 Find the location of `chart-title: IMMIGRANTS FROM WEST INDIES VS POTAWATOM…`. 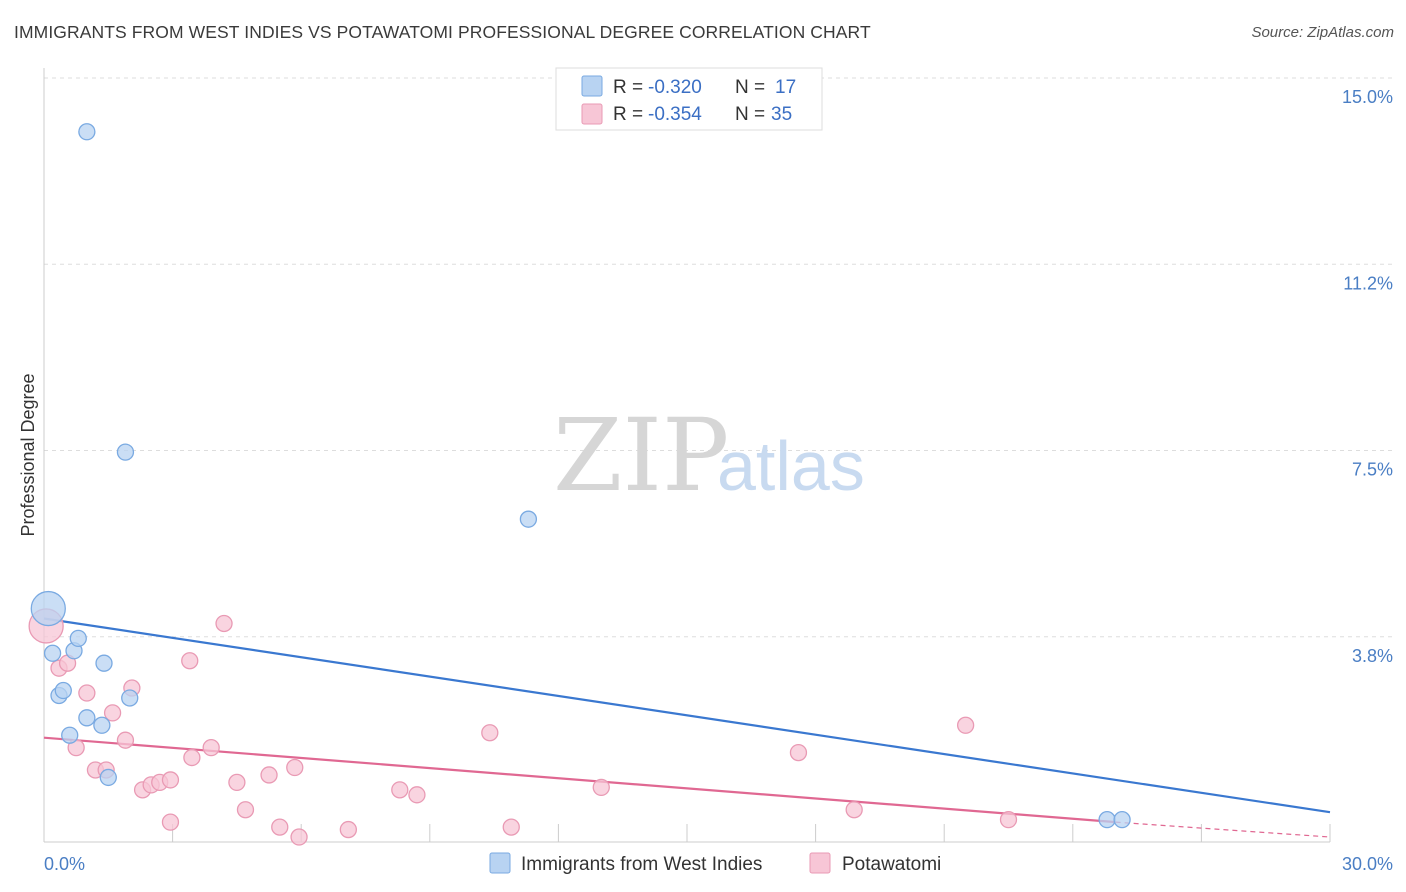

chart-title: IMMIGRANTS FROM WEST INDIES VS POTAWATOM… is located at coordinates (442, 32).